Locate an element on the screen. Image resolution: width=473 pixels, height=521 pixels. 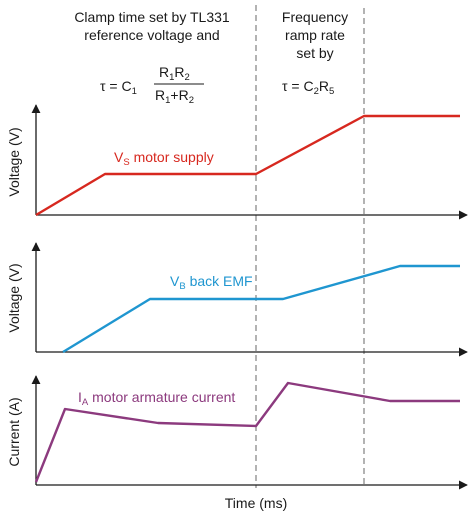
clamp-tau-formula: τ = C1 R1R2 R1+R2 is located at coordinates (152, 85).